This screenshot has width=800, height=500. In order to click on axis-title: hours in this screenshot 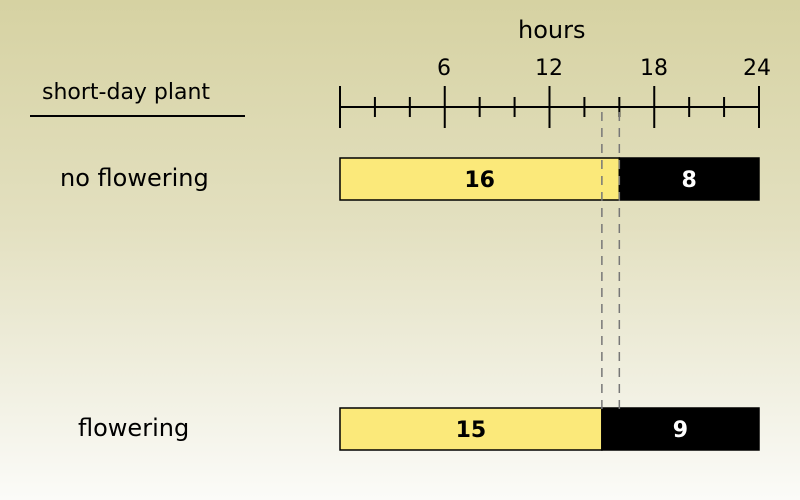, I will do `click(552, 30)`.